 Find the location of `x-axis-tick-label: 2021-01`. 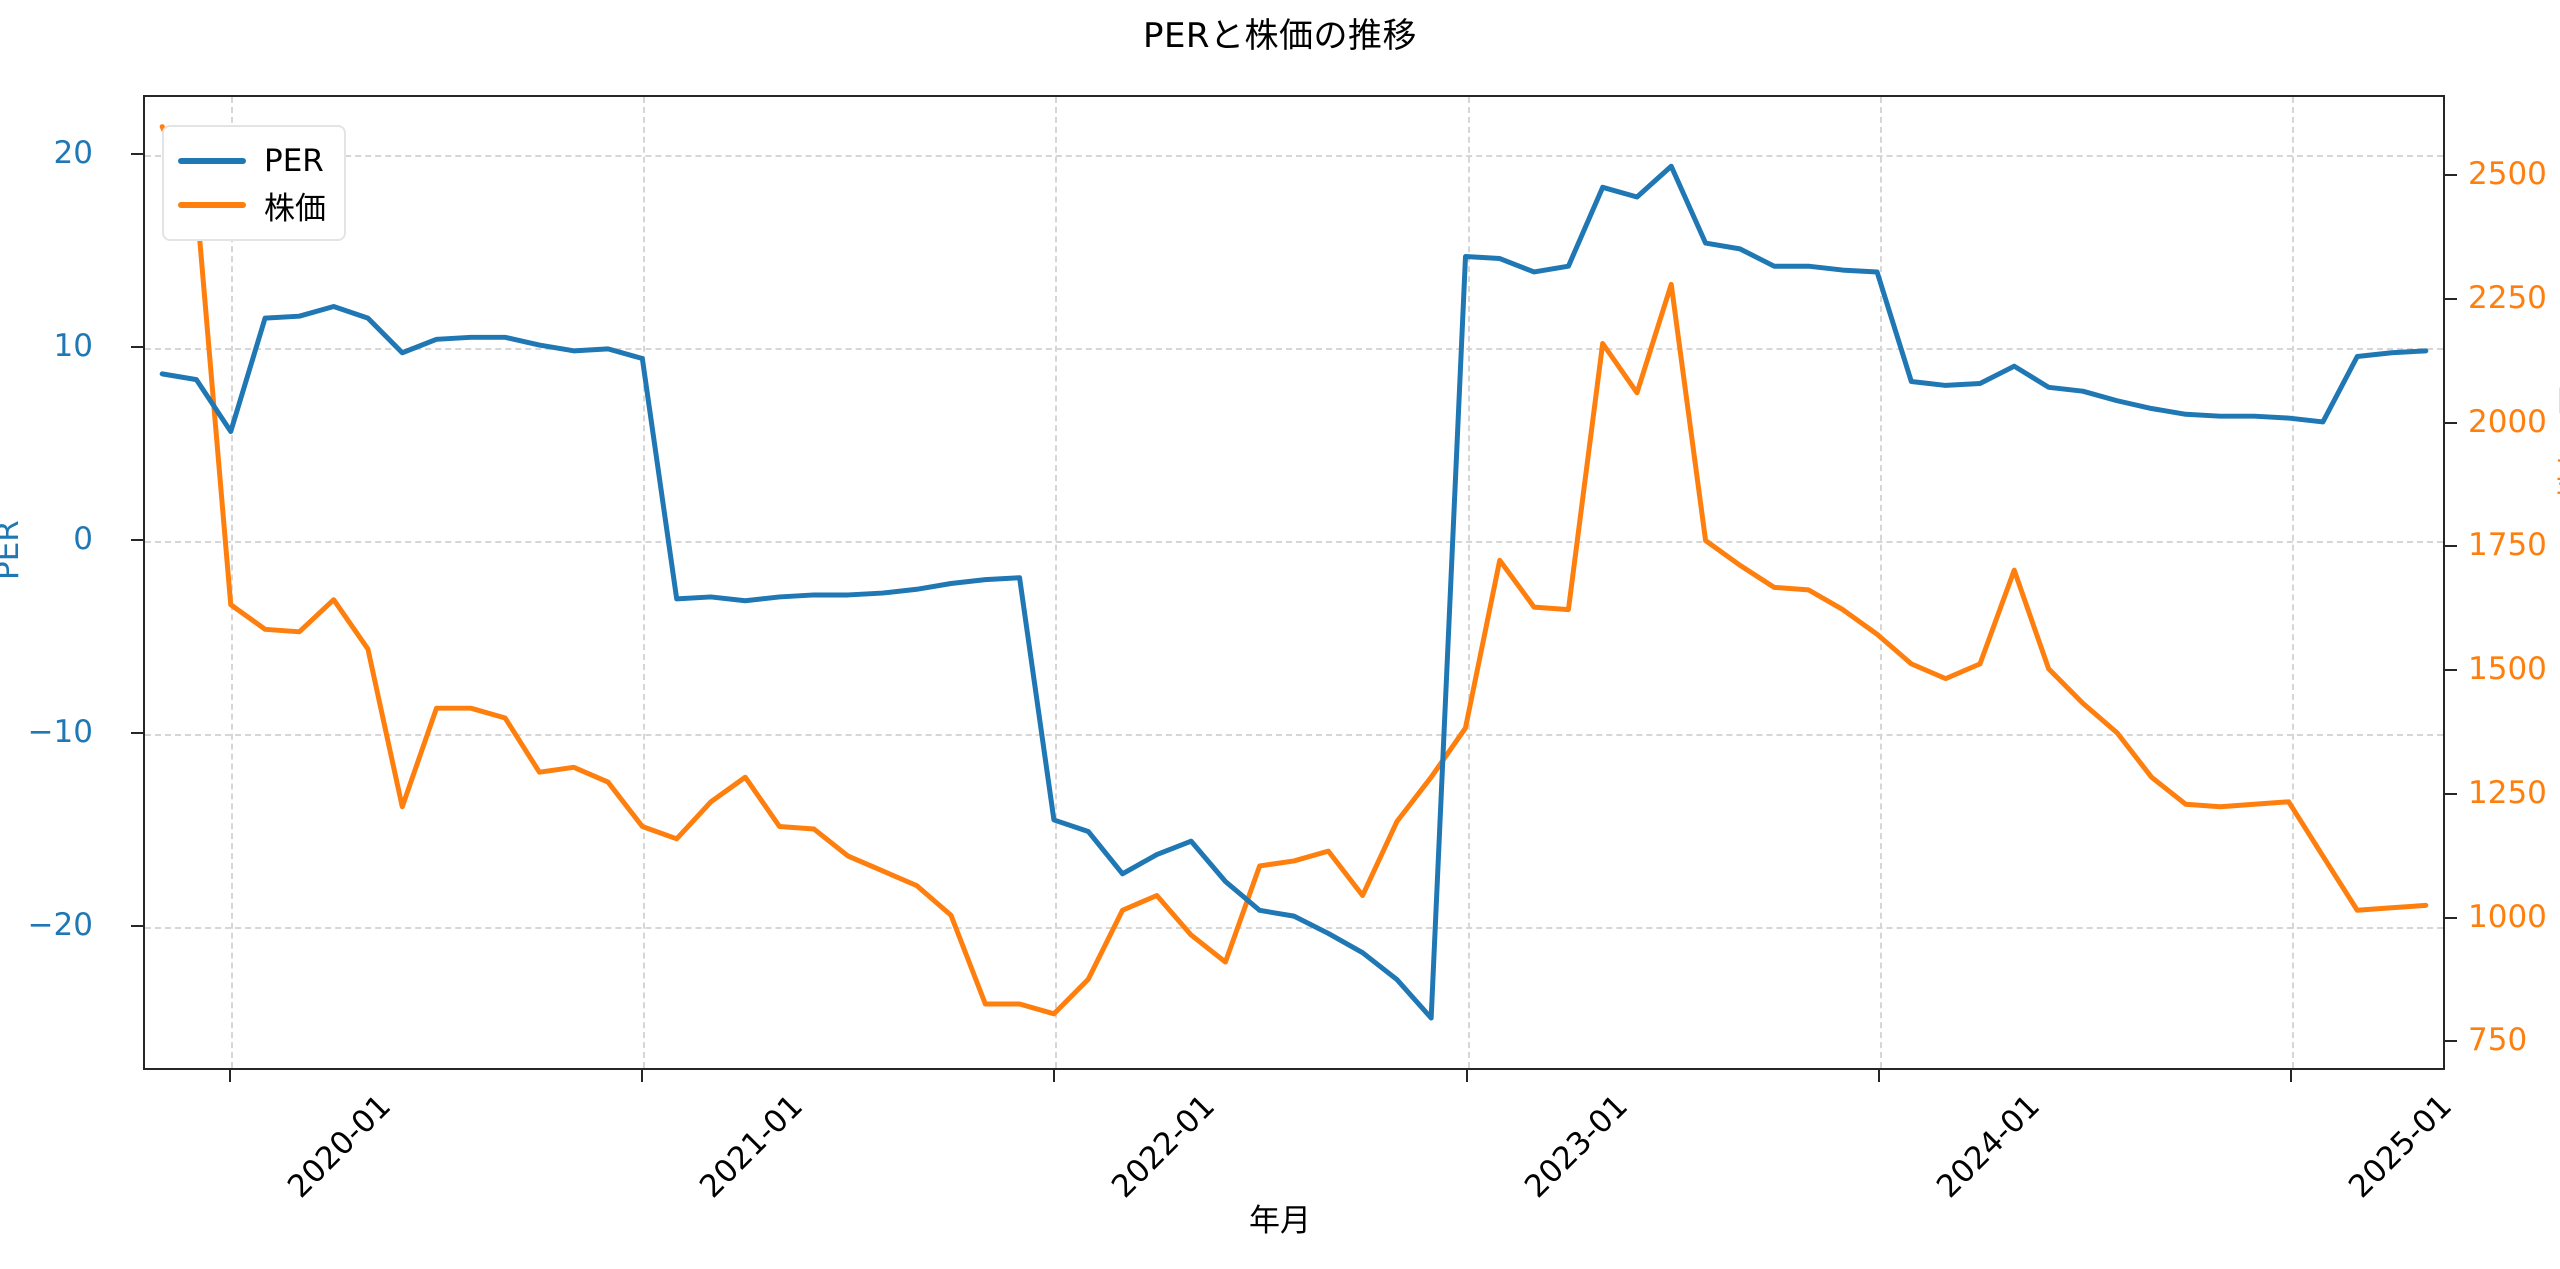

x-axis-tick-label: 2021-01 is located at coordinates (752, 1147).